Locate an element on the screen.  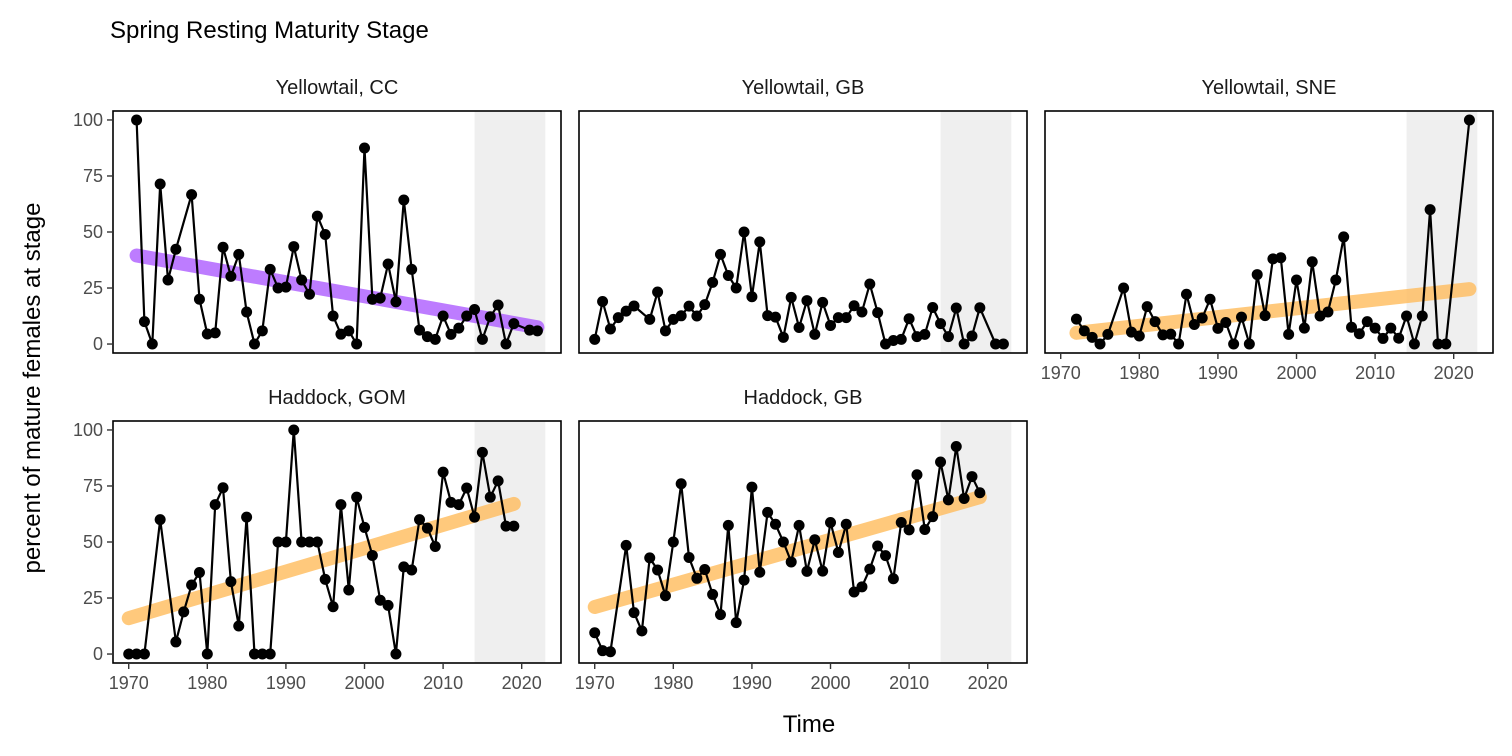
panel-label: Haddock, GOM is located at coordinates (337, 398).